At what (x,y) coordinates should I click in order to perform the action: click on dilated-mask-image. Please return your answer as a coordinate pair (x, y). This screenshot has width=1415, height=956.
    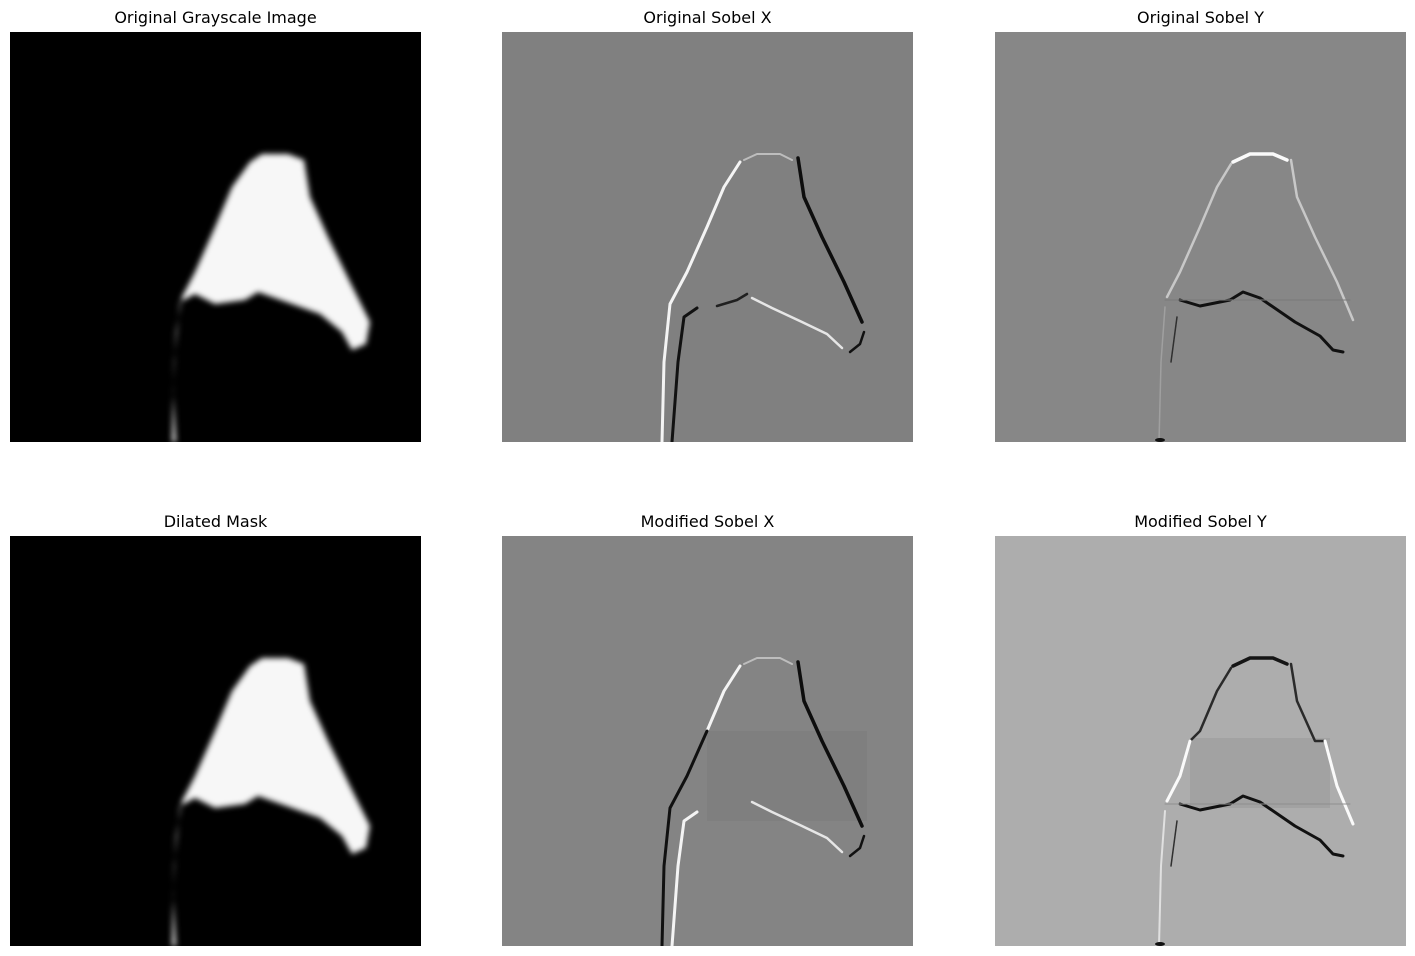
    Looking at the image, I should click on (215, 741).